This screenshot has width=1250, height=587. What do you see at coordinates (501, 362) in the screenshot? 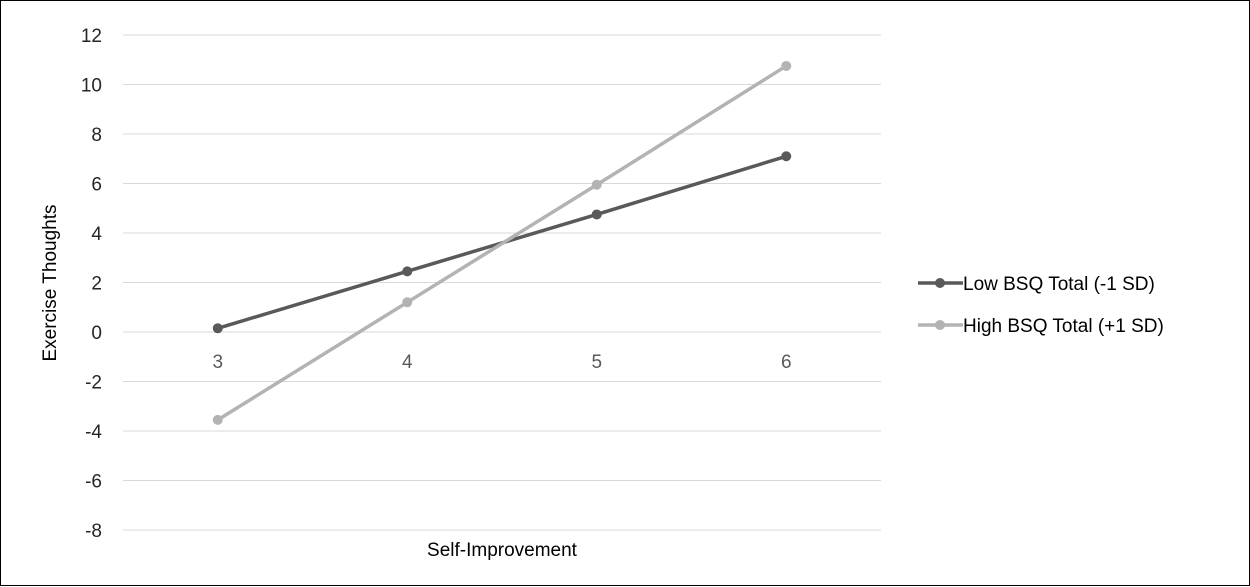
I see `x-axis-categories: 3 4 5 6` at bounding box center [501, 362].